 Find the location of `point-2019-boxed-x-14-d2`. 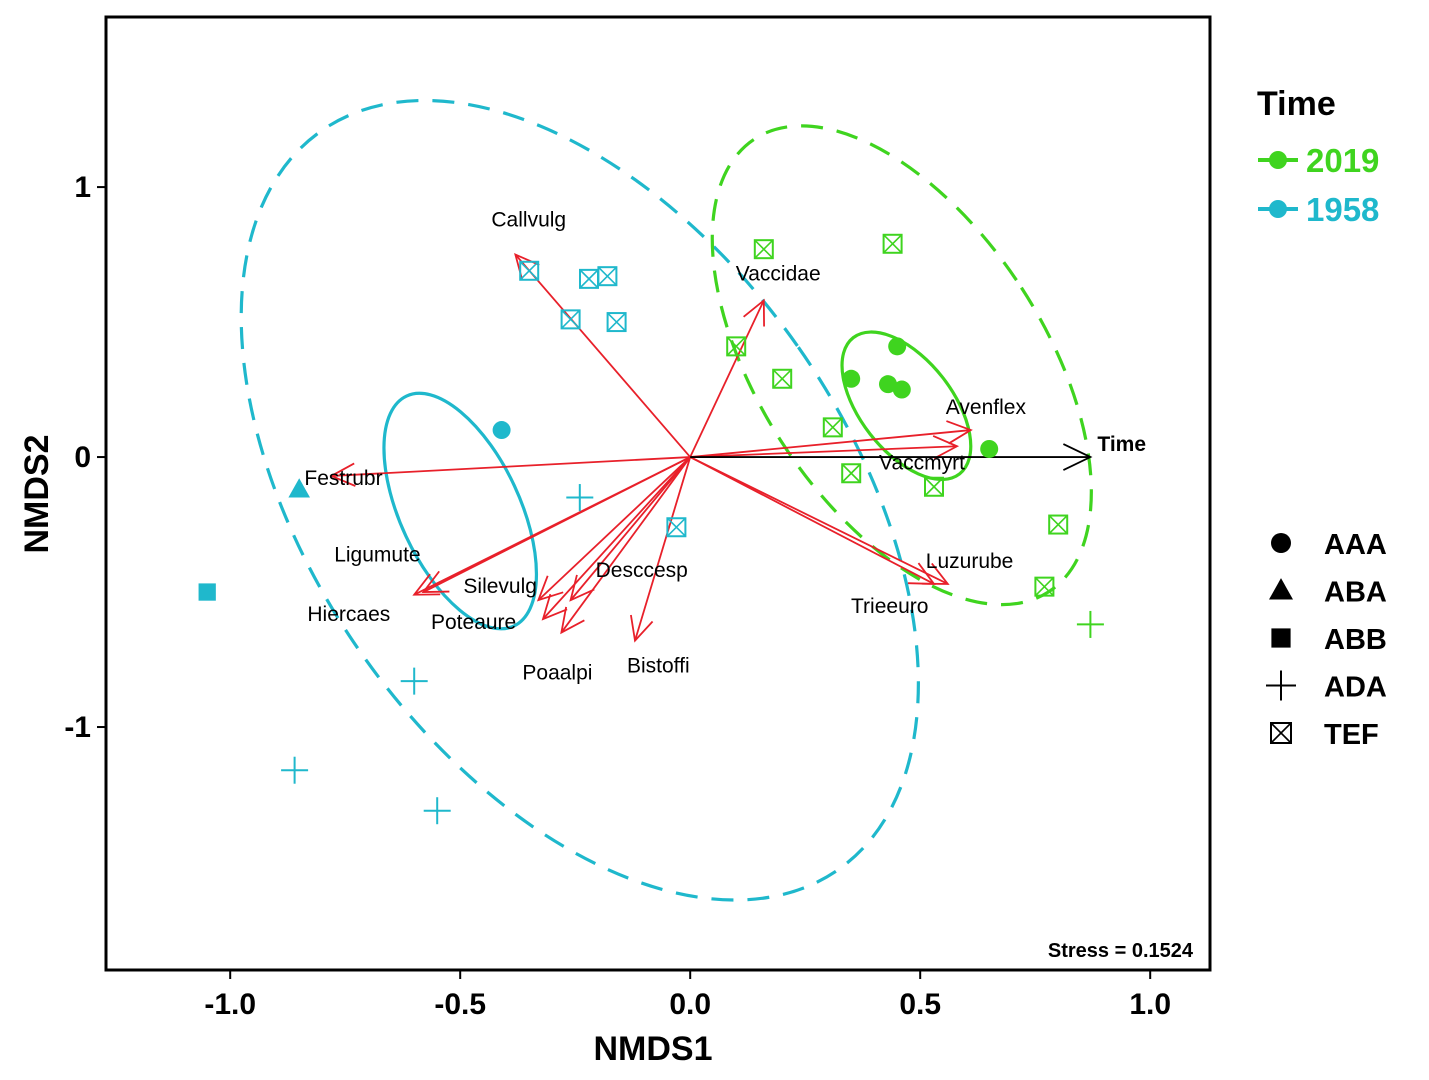

point-2019-boxed-x-14-d2 is located at coordinates (1044, 587).